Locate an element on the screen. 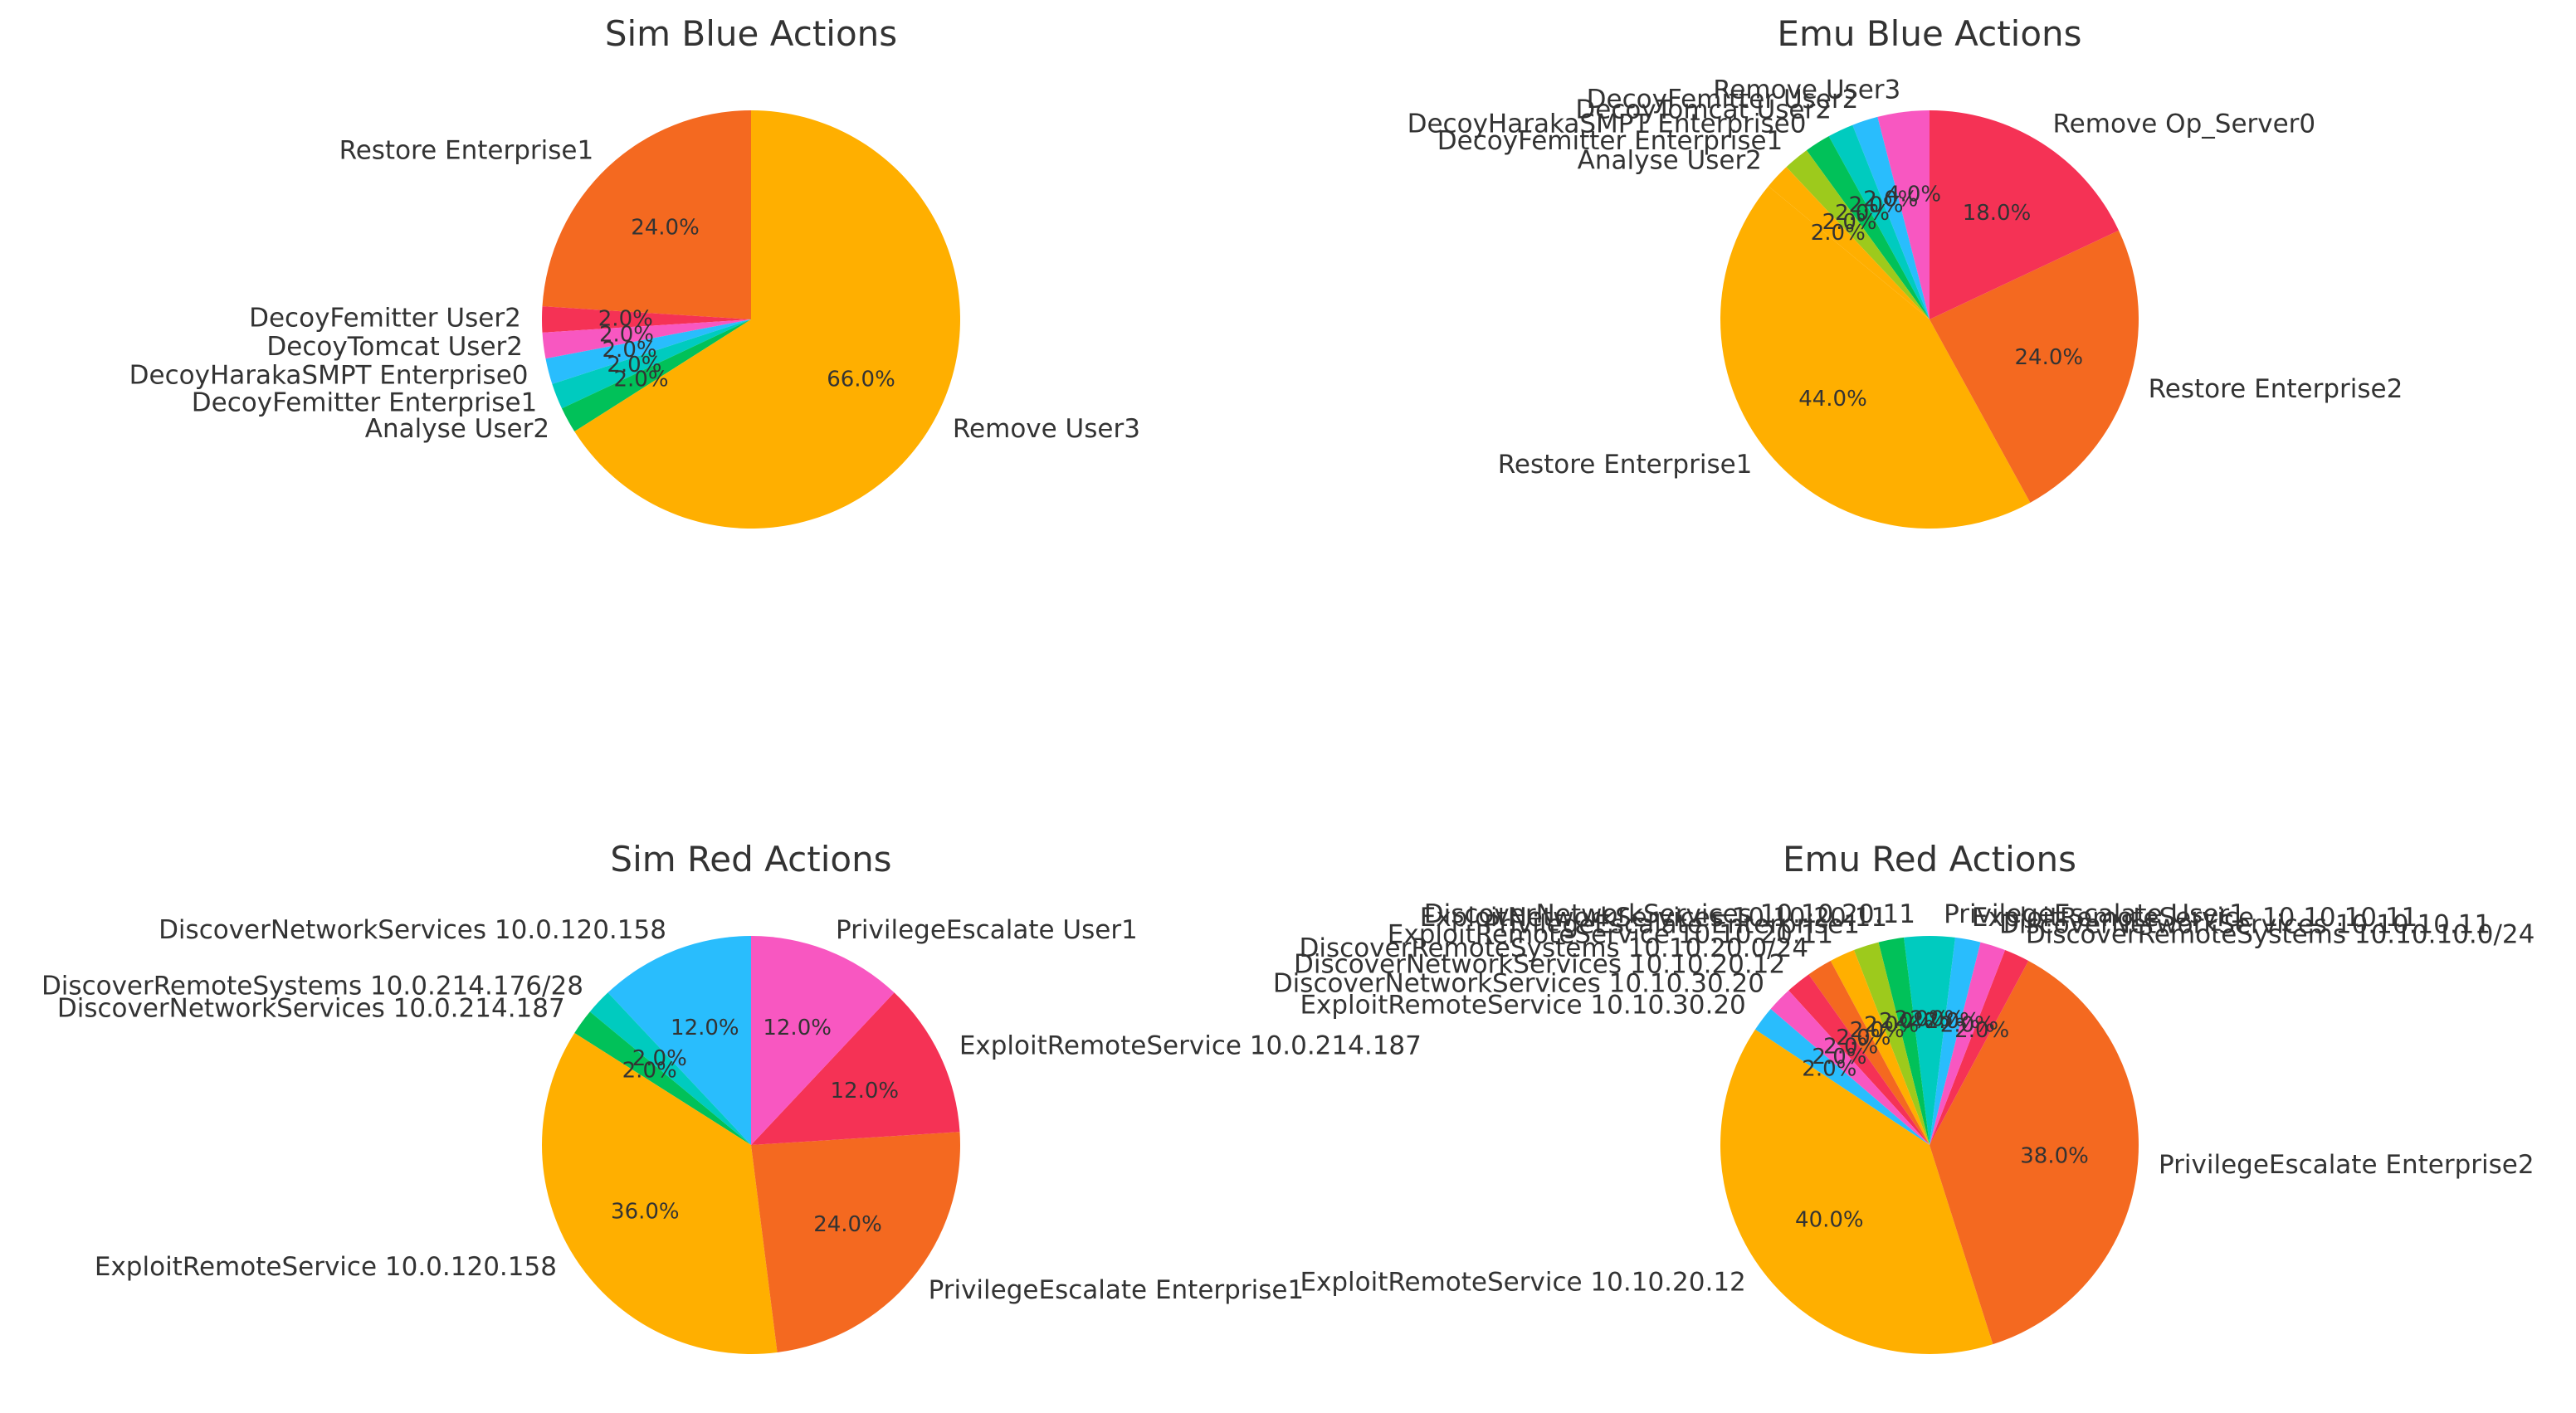  pie-slice-remove-op-server0 is located at coordinates (2025, 214).